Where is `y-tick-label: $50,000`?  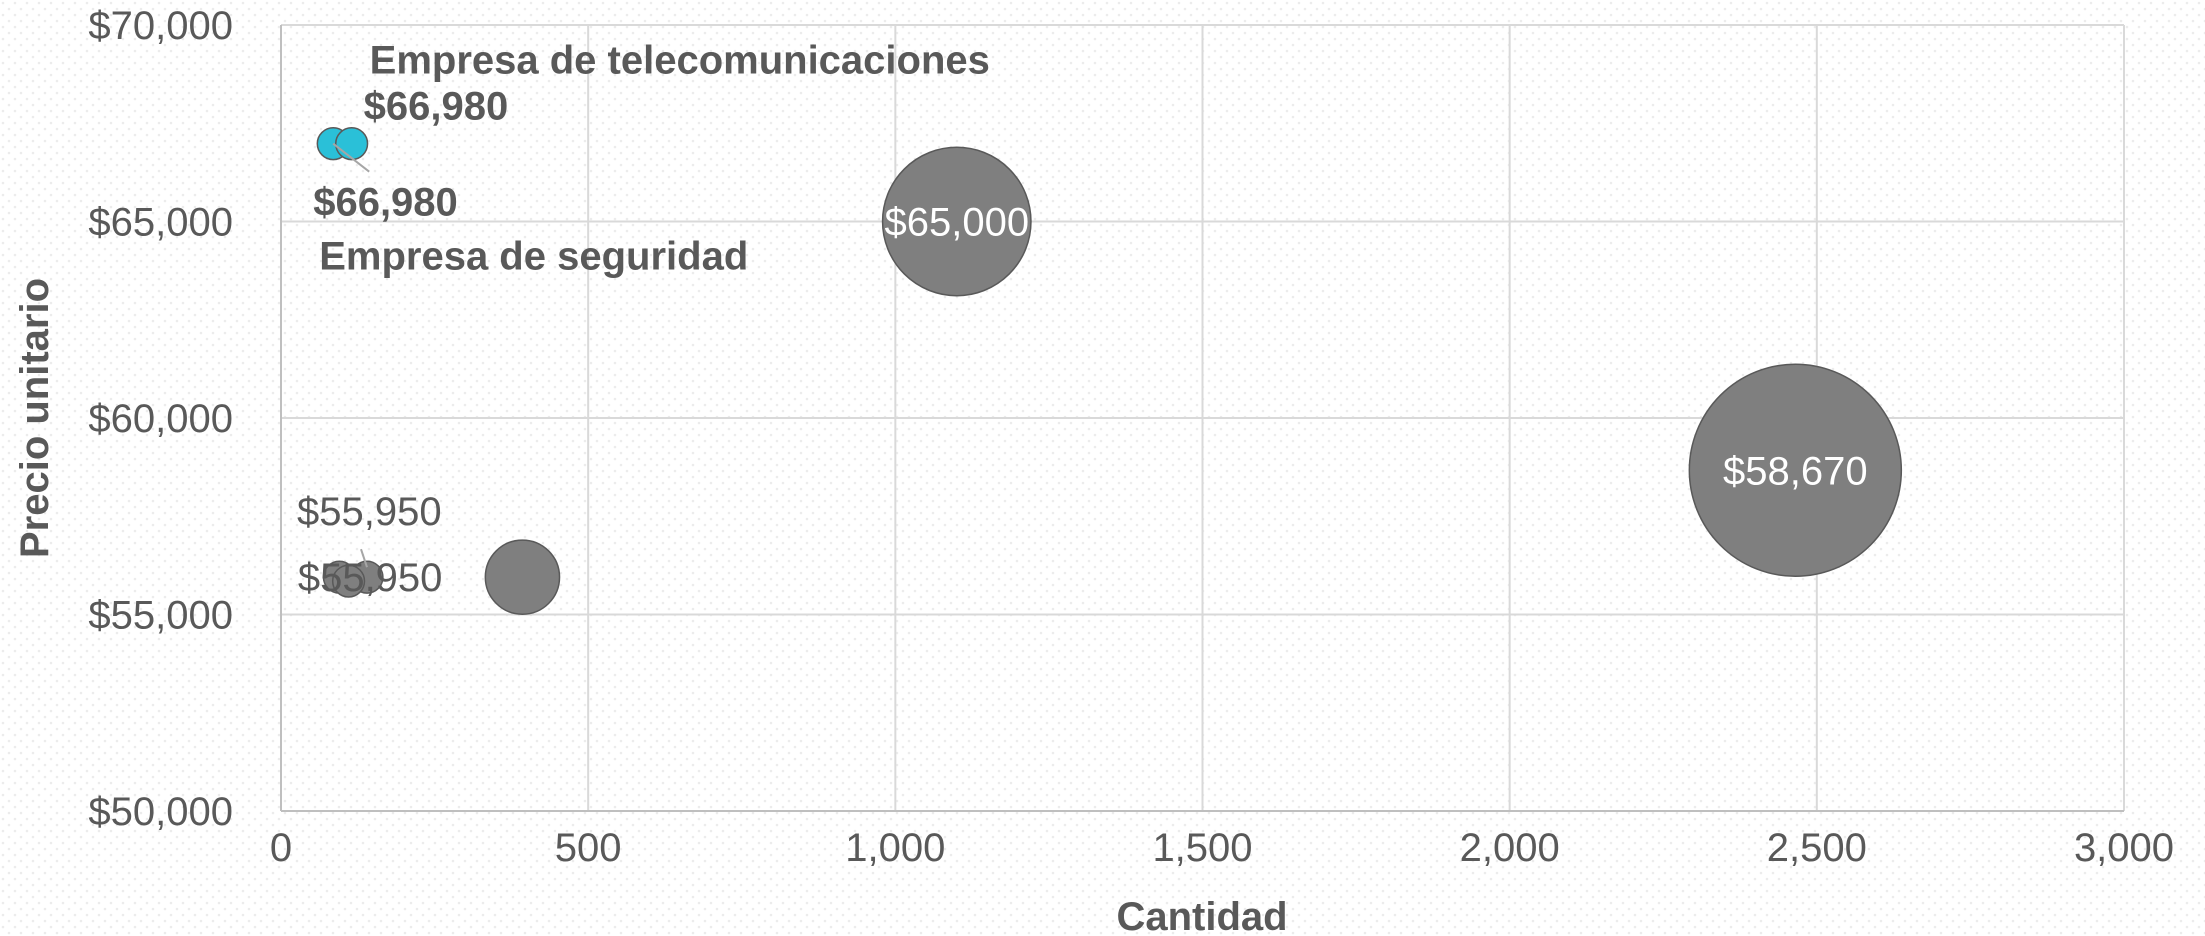 y-tick-label: $50,000 is located at coordinates (160, 812).